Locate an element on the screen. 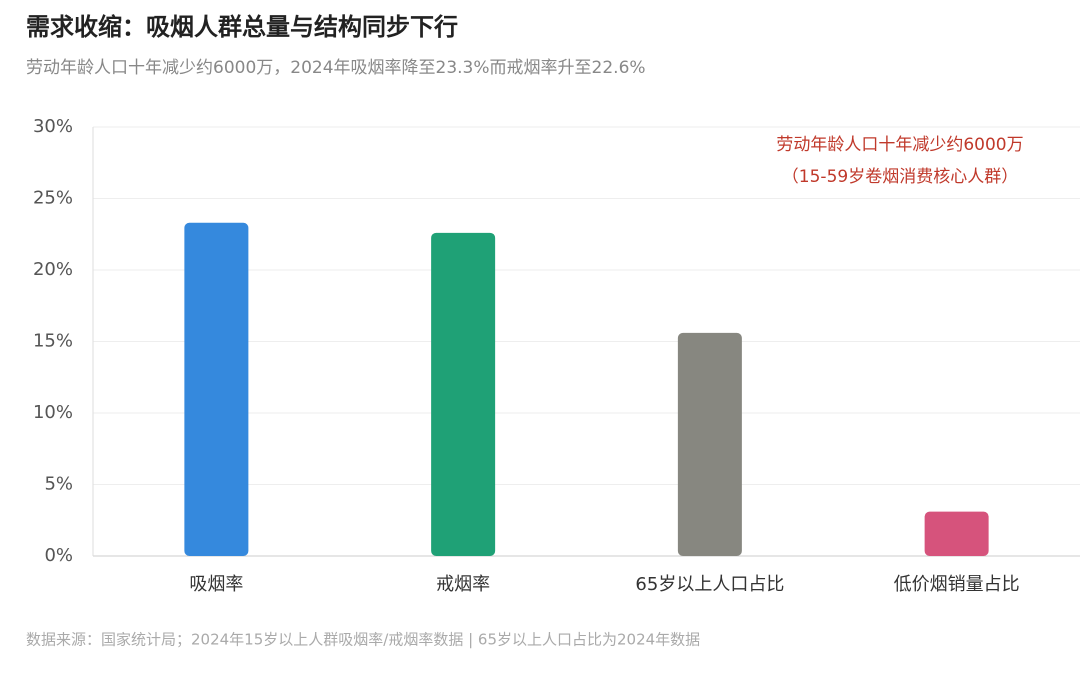 The width and height of the screenshot is (1080, 678). annotation: 劳动年龄人口十年减少约6000万 is located at coordinates (899, 145).